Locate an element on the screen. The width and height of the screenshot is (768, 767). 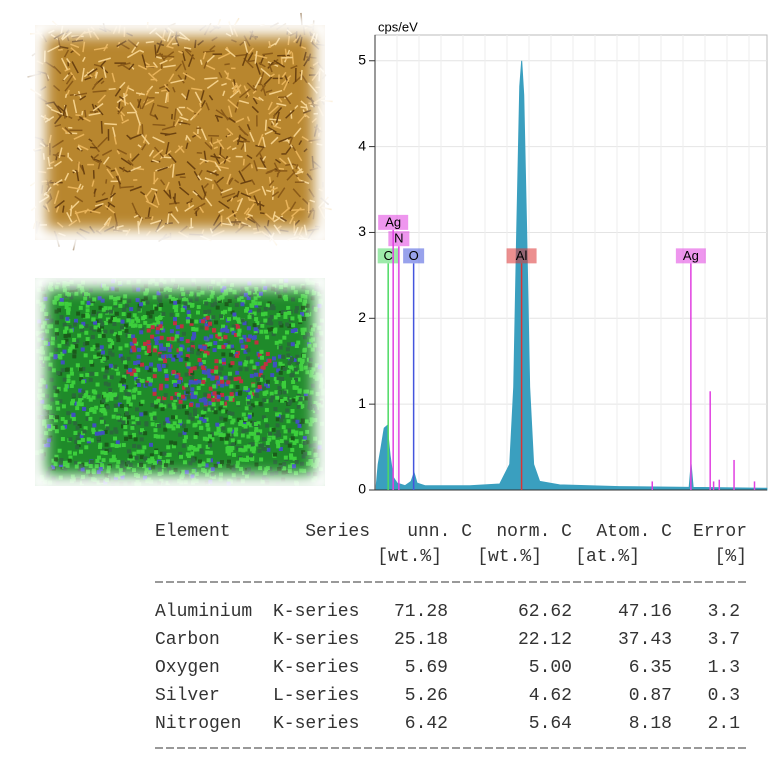
y-tick-label: 0 is located at coordinates (362, 489).